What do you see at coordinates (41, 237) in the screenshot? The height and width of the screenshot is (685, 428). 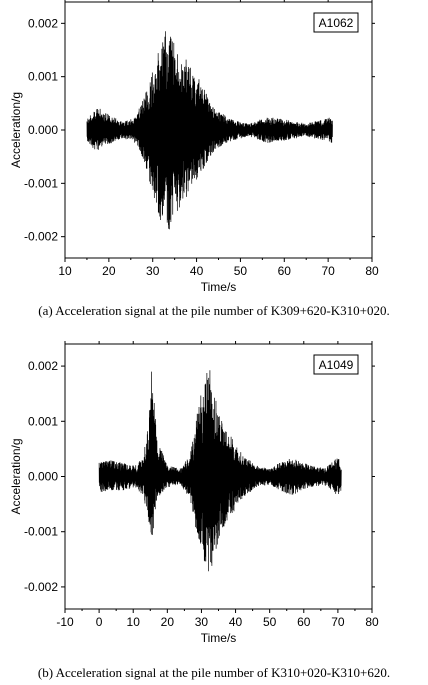 I see `chart-0-ytick-label: -0.002` at bounding box center [41, 237].